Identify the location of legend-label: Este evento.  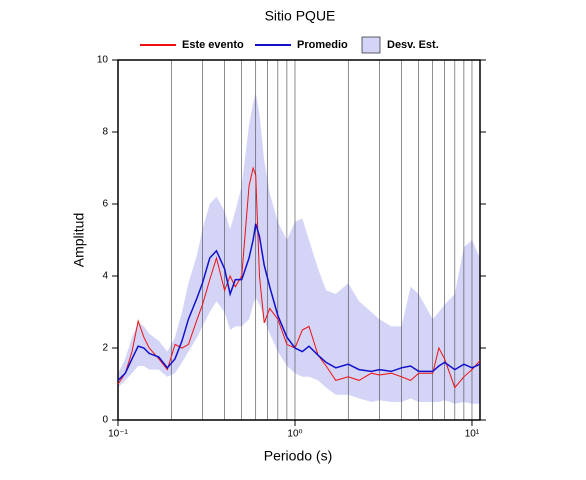
(213, 45).